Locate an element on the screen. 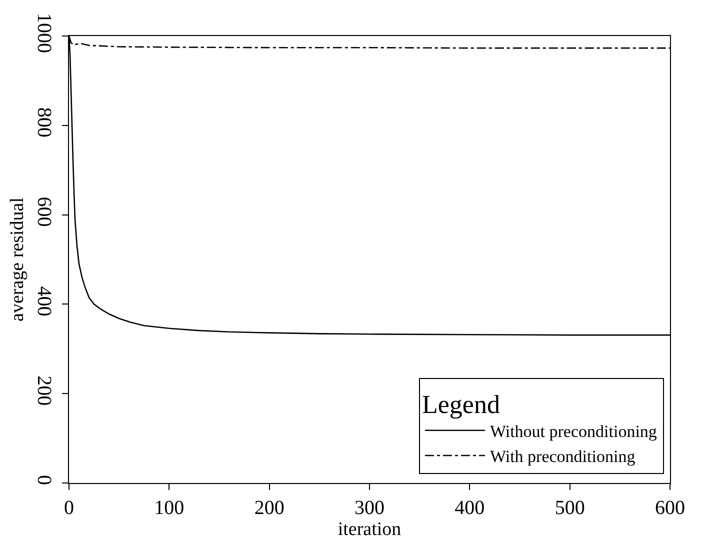 The width and height of the screenshot is (701, 546). legend-label: With preconditioning is located at coordinates (563, 456).